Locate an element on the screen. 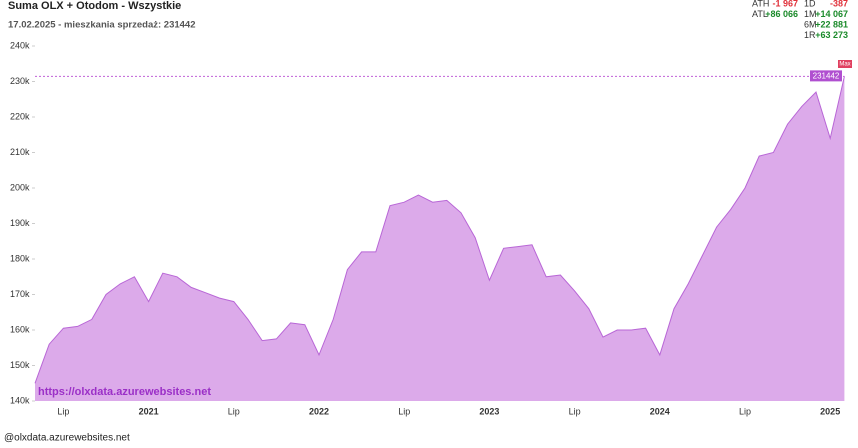 The width and height of the screenshot is (858, 448). x-tick-label: 2023 is located at coordinates (489, 411).